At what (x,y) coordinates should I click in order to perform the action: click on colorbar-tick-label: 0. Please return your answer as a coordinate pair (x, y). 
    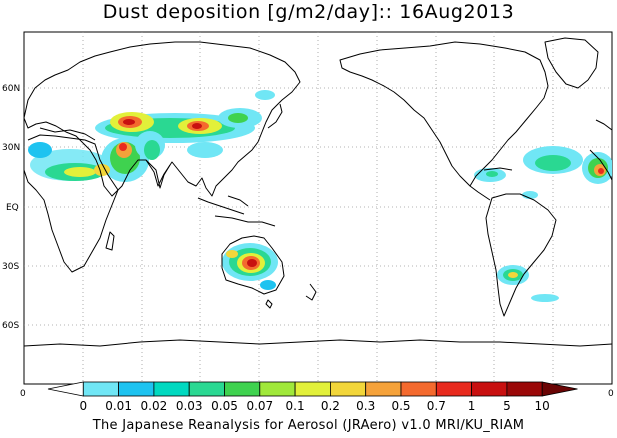
    Looking at the image, I should click on (83, 406).